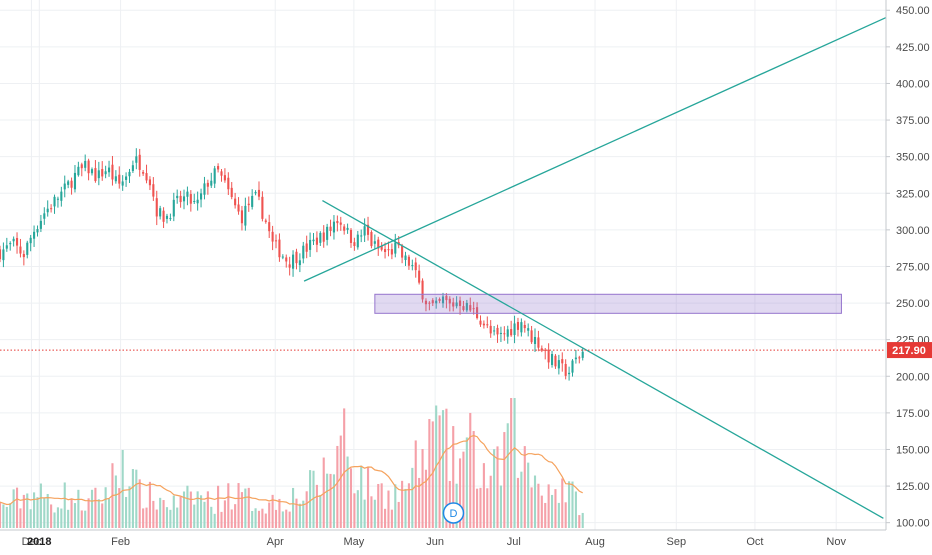 The width and height of the screenshot is (932, 555). I want to click on dividend-badge-label: D, so click(454, 514).